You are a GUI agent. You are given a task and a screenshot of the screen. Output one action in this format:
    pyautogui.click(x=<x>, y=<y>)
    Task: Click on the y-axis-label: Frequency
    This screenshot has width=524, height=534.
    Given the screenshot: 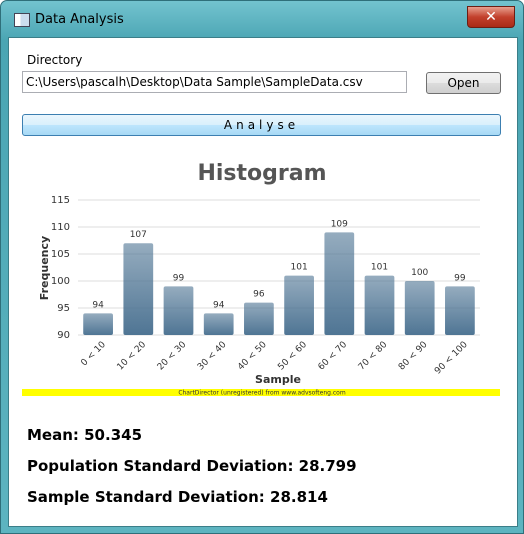 What is the action you would take?
    pyautogui.click(x=44, y=268)
    